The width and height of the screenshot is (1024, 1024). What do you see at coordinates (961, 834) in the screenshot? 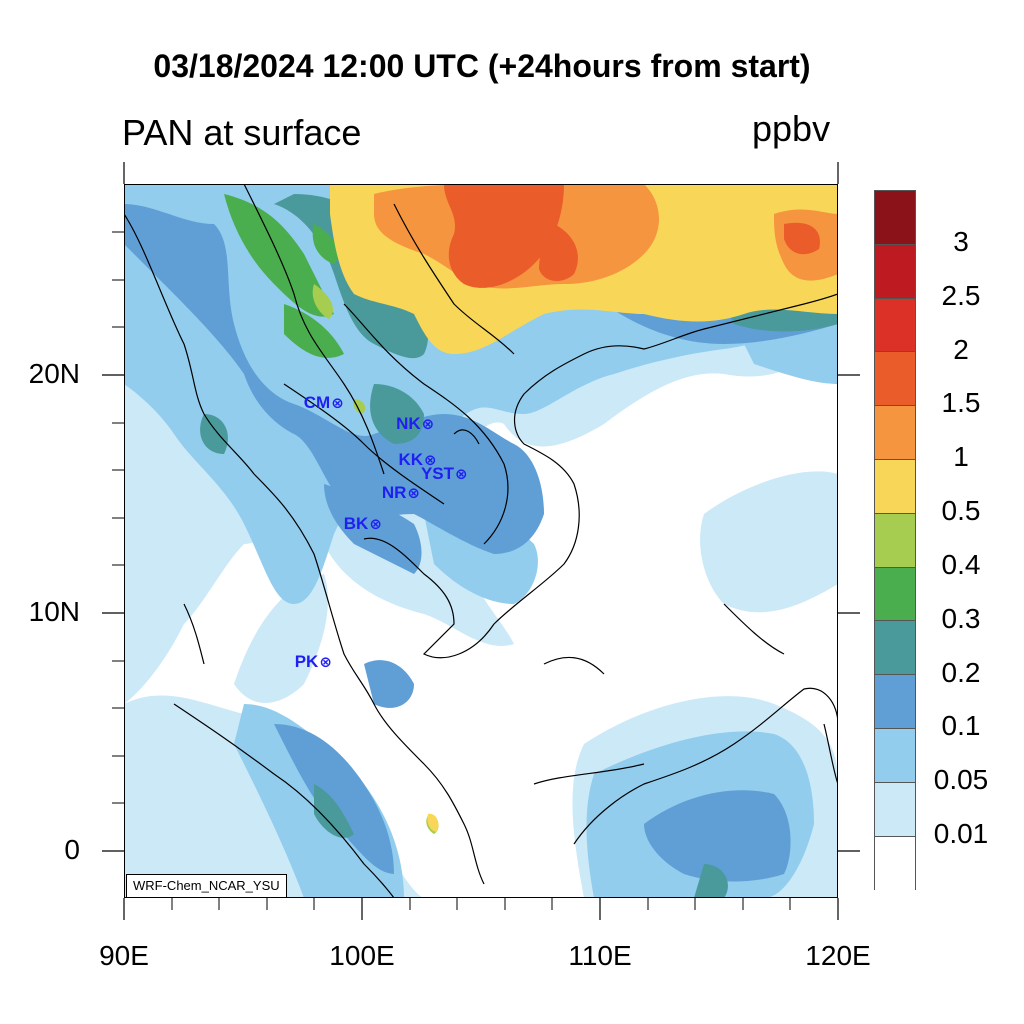
I see `colorbar-label: 0.01` at bounding box center [961, 834].